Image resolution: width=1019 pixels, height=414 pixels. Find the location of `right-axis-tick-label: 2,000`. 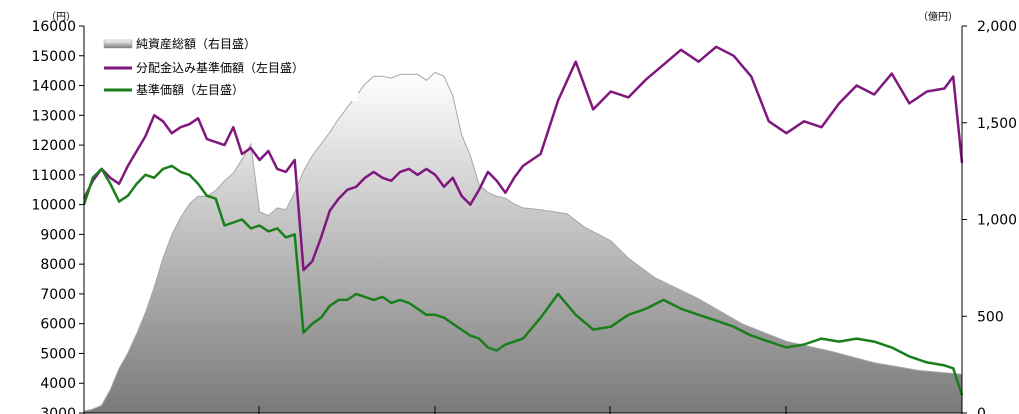

right-axis-tick-label: 2,000 is located at coordinates (997, 27).